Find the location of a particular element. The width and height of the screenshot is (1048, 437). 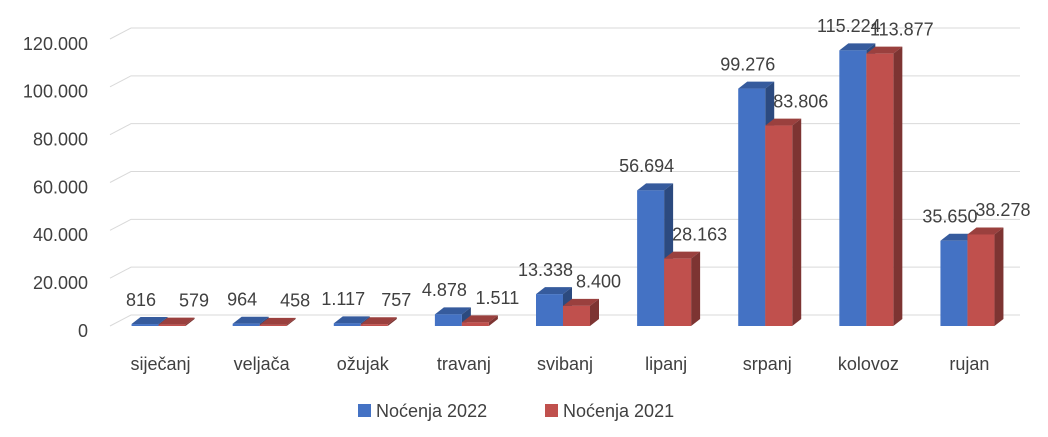

y-tick-label: 80.000 is located at coordinates (60, 139).